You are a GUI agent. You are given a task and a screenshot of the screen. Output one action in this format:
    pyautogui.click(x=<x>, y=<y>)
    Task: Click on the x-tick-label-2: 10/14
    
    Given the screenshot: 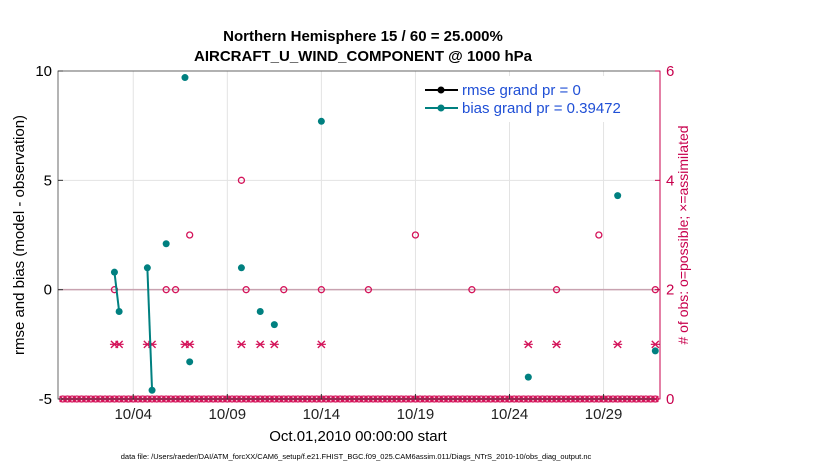 What is the action you would take?
    pyautogui.click(x=322, y=414)
    